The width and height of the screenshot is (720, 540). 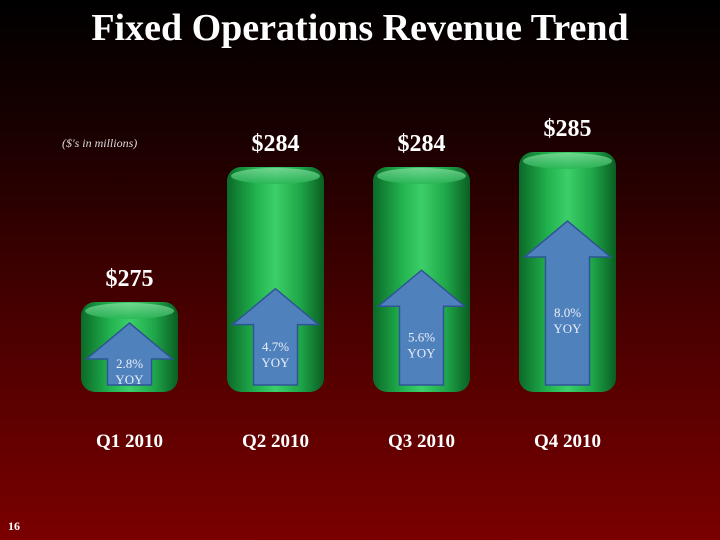 What do you see at coordinates (567, 312) in the screenshot?
I see `yoy-percent: 8.0%` at bounding box center [567, 312].